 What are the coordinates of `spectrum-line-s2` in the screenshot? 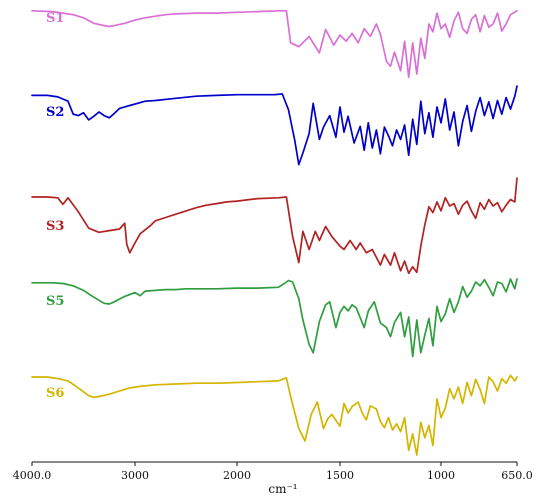 It's located at (274, 125).